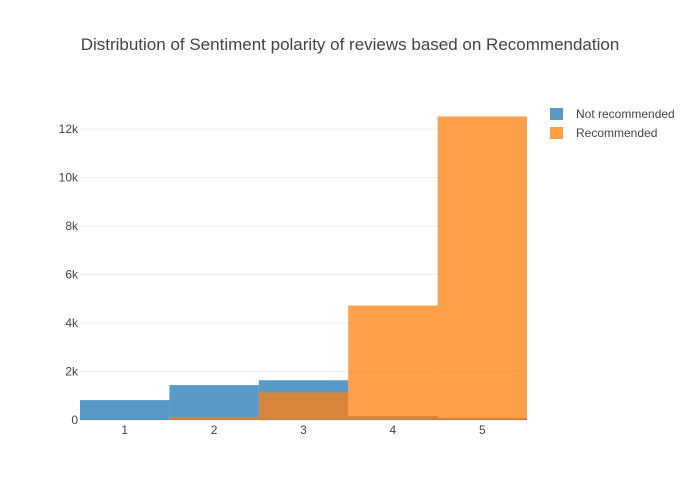  What do you see at coordinates (72, 323) in the screenshot?
I see `y-tick-label: 4k` at bounding box center [72, 323].